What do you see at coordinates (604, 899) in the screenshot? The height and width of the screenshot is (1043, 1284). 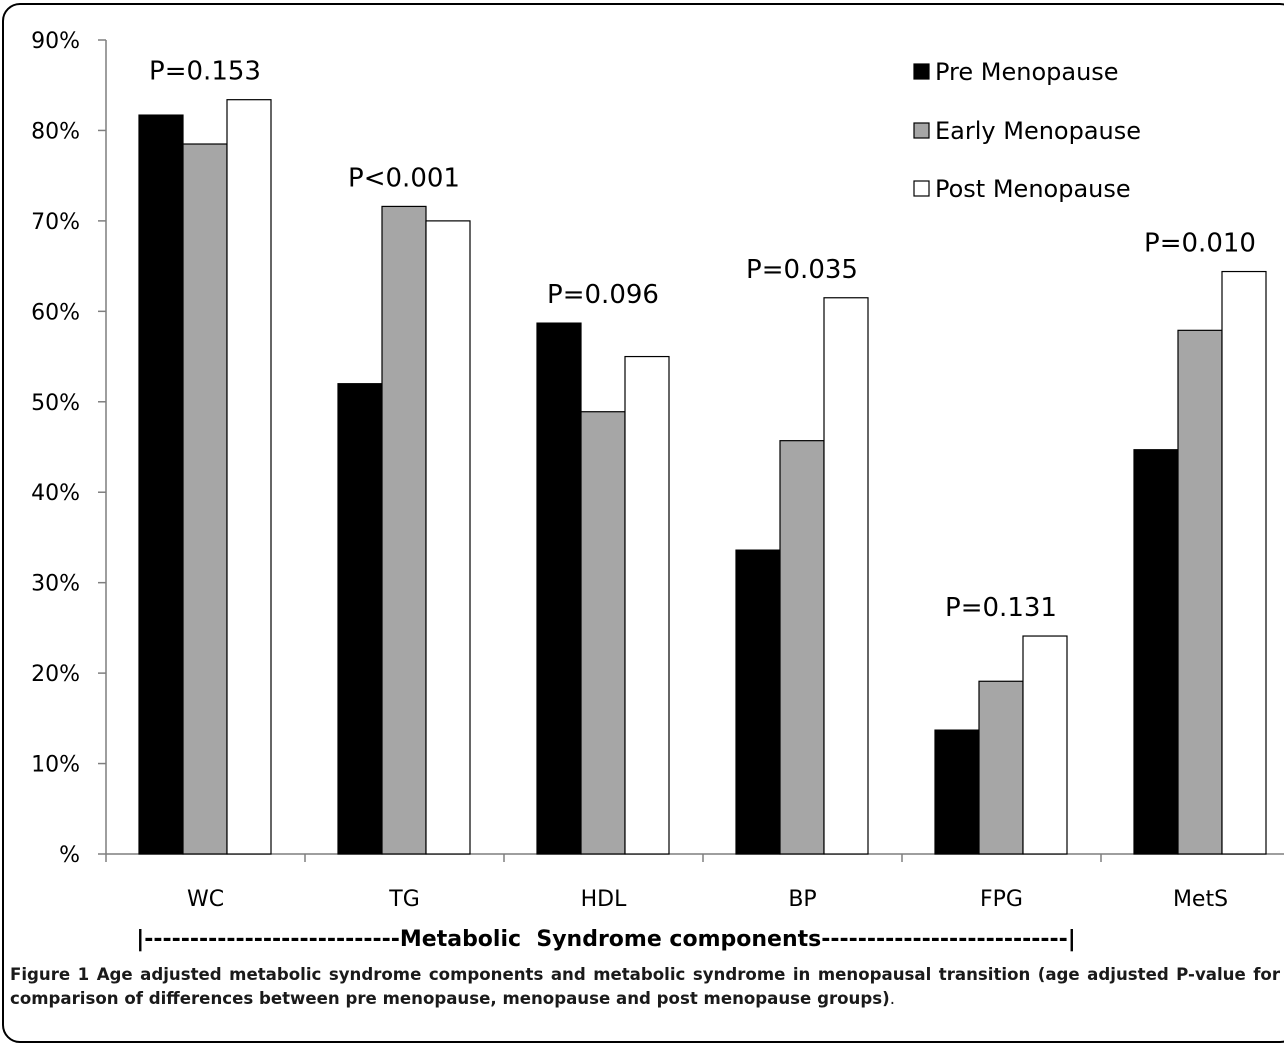 I see `x-tick-label: HDL` at bounding box center [604, 899].